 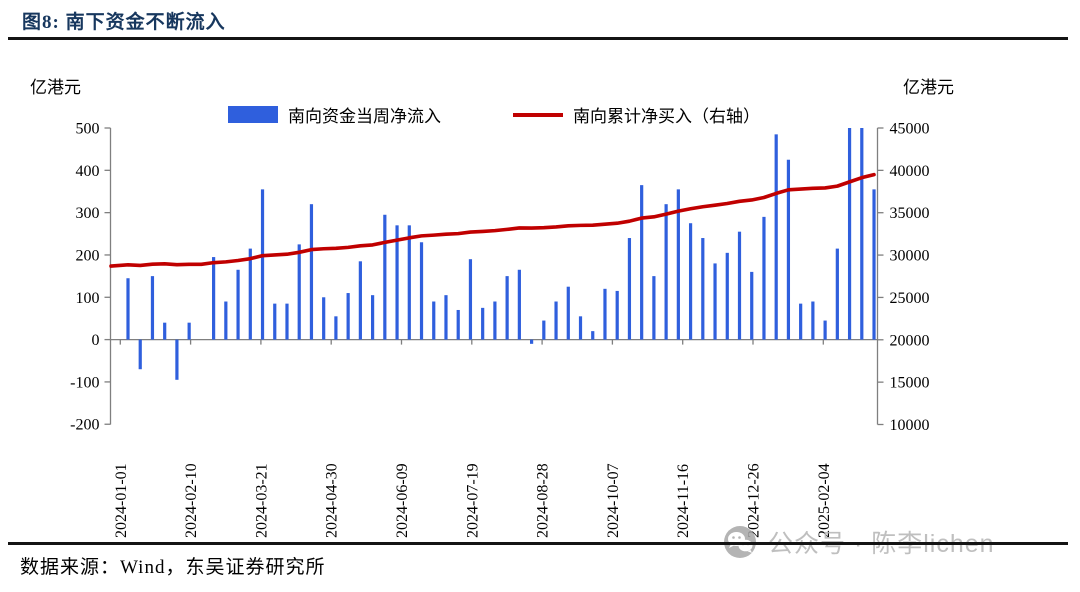 I want to click on data-source: 数据来源：Wind，东吴证券研究所, so click(x=173, y=567).